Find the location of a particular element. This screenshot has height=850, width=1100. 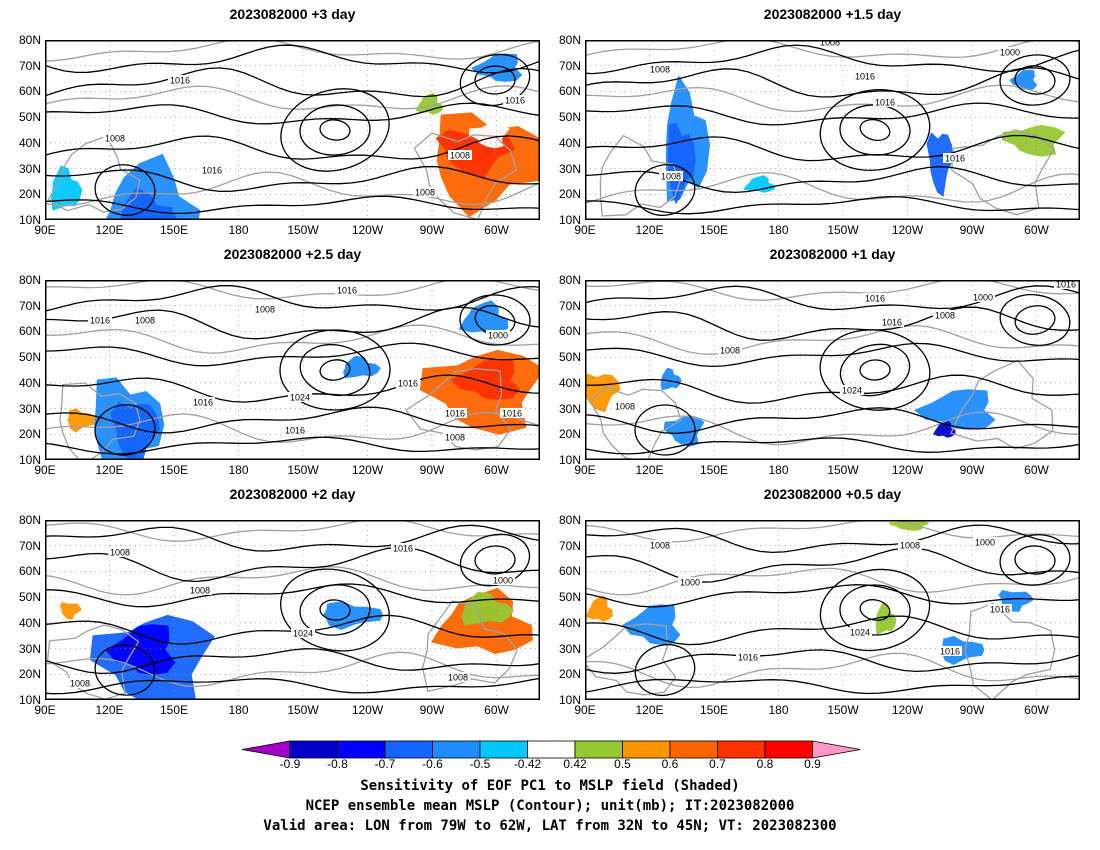

colorbar-tick-label: 0.42 is located at coordinates (575, 764).